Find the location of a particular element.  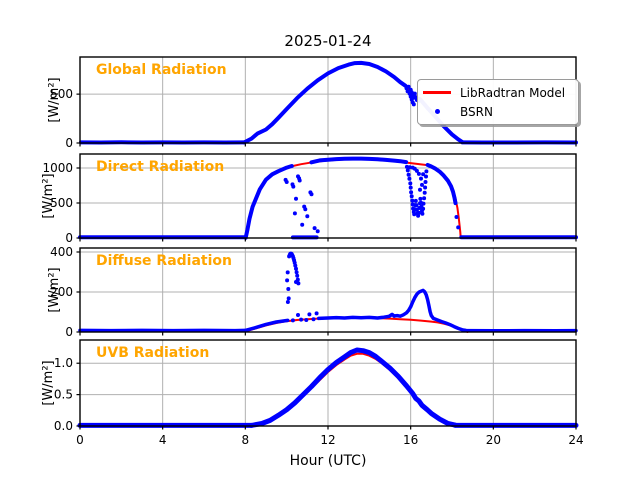

y-axis-label-diffuse: [W/m²] is located at coordinates (54, 289).